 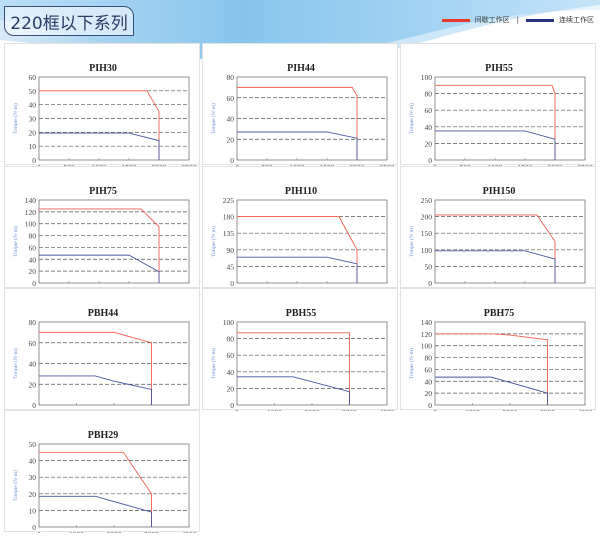 What do you see at coordinates (103, 435) in the screenshot?
I see `chart-title: PBH29` at bounding box center [103, 435].